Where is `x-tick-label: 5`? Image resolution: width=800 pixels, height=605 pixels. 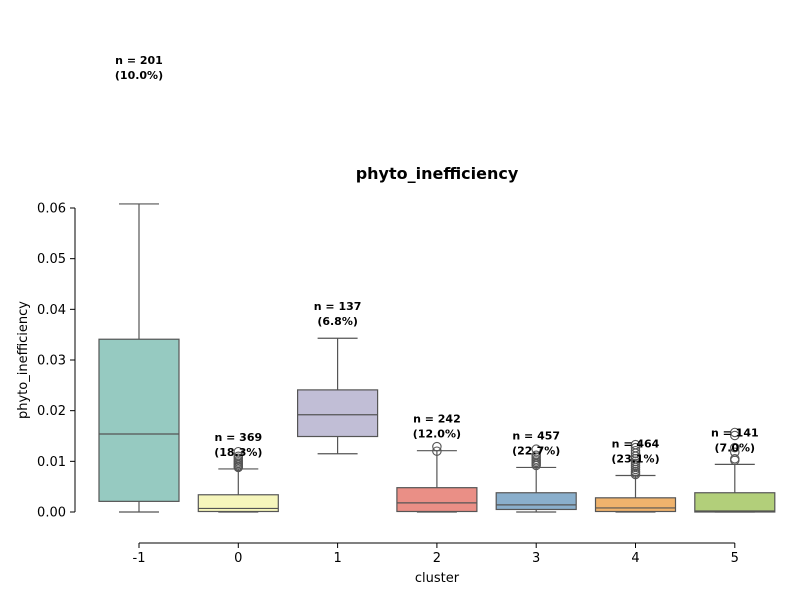 x-tick-label: 5 is located at coordinates (735, 558).